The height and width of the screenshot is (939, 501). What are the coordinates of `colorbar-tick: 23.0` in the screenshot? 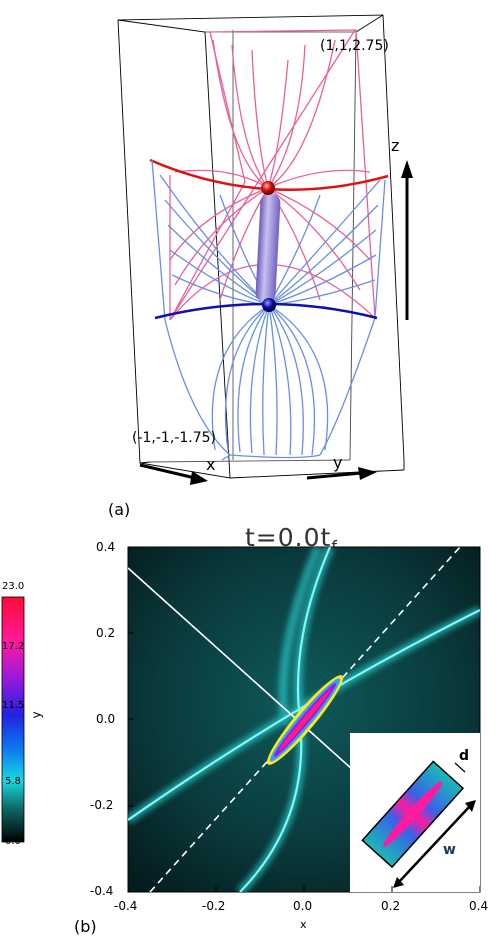 It's located at (13, 586).